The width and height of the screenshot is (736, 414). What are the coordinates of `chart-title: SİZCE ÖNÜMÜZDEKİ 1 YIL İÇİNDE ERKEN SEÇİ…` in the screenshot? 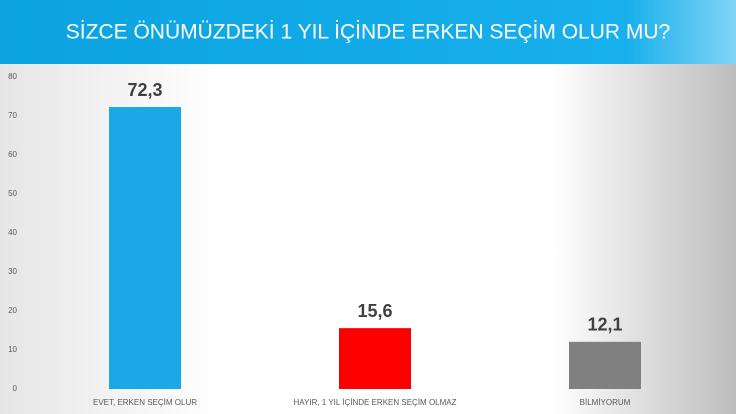 It's located at (368, 32).